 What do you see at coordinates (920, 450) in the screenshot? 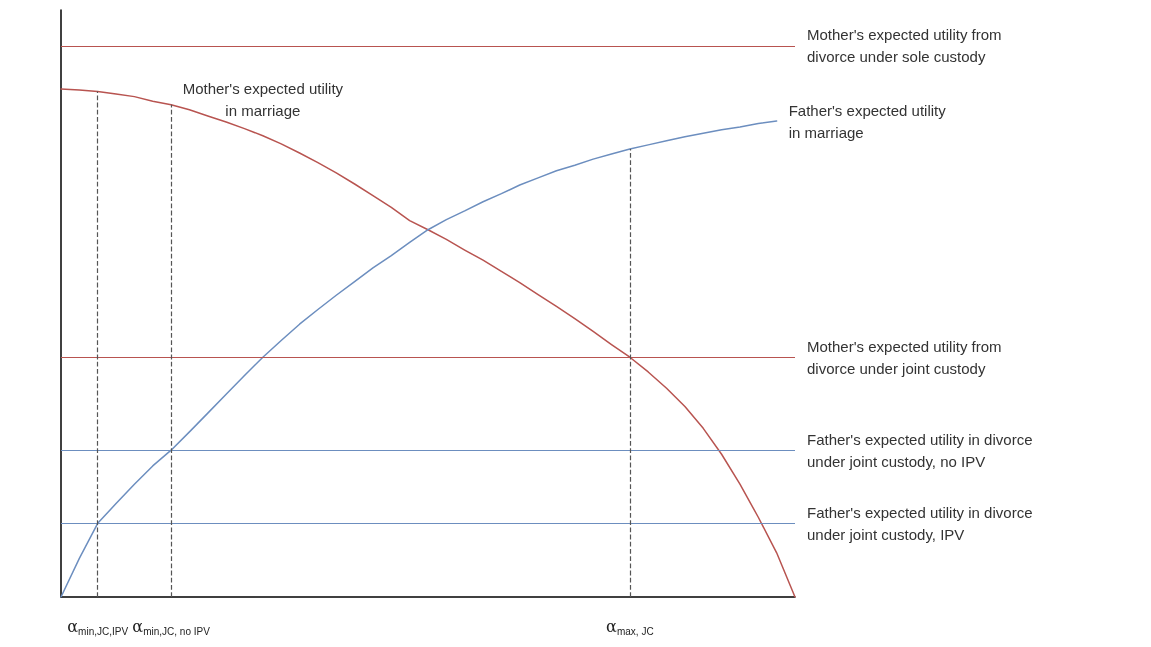
I see `ref-line-label: Father's expected utility in divorce under joint custody, no IPV` at bounding box center [920, 450].